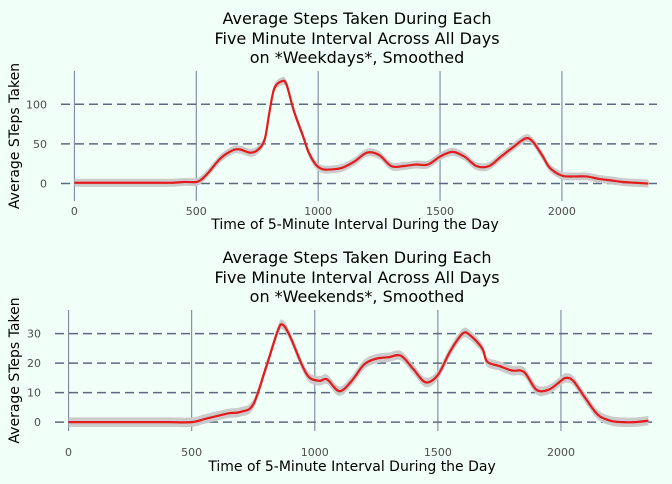 The width and height of the screenshot is (672, 484). Describe the element at coordinates (40, 144) in the screenshot. I see `y-tick-label: 50` at that location.